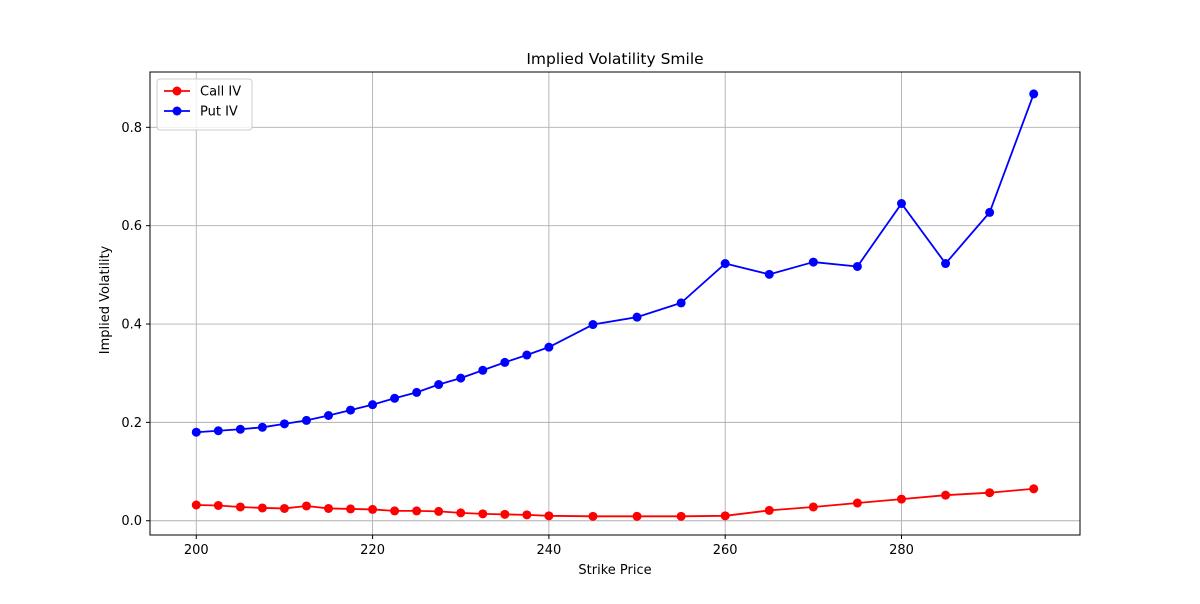 The image size is (1200, 604). I want to click on legend-marker-put-iv, so click(177, 111).